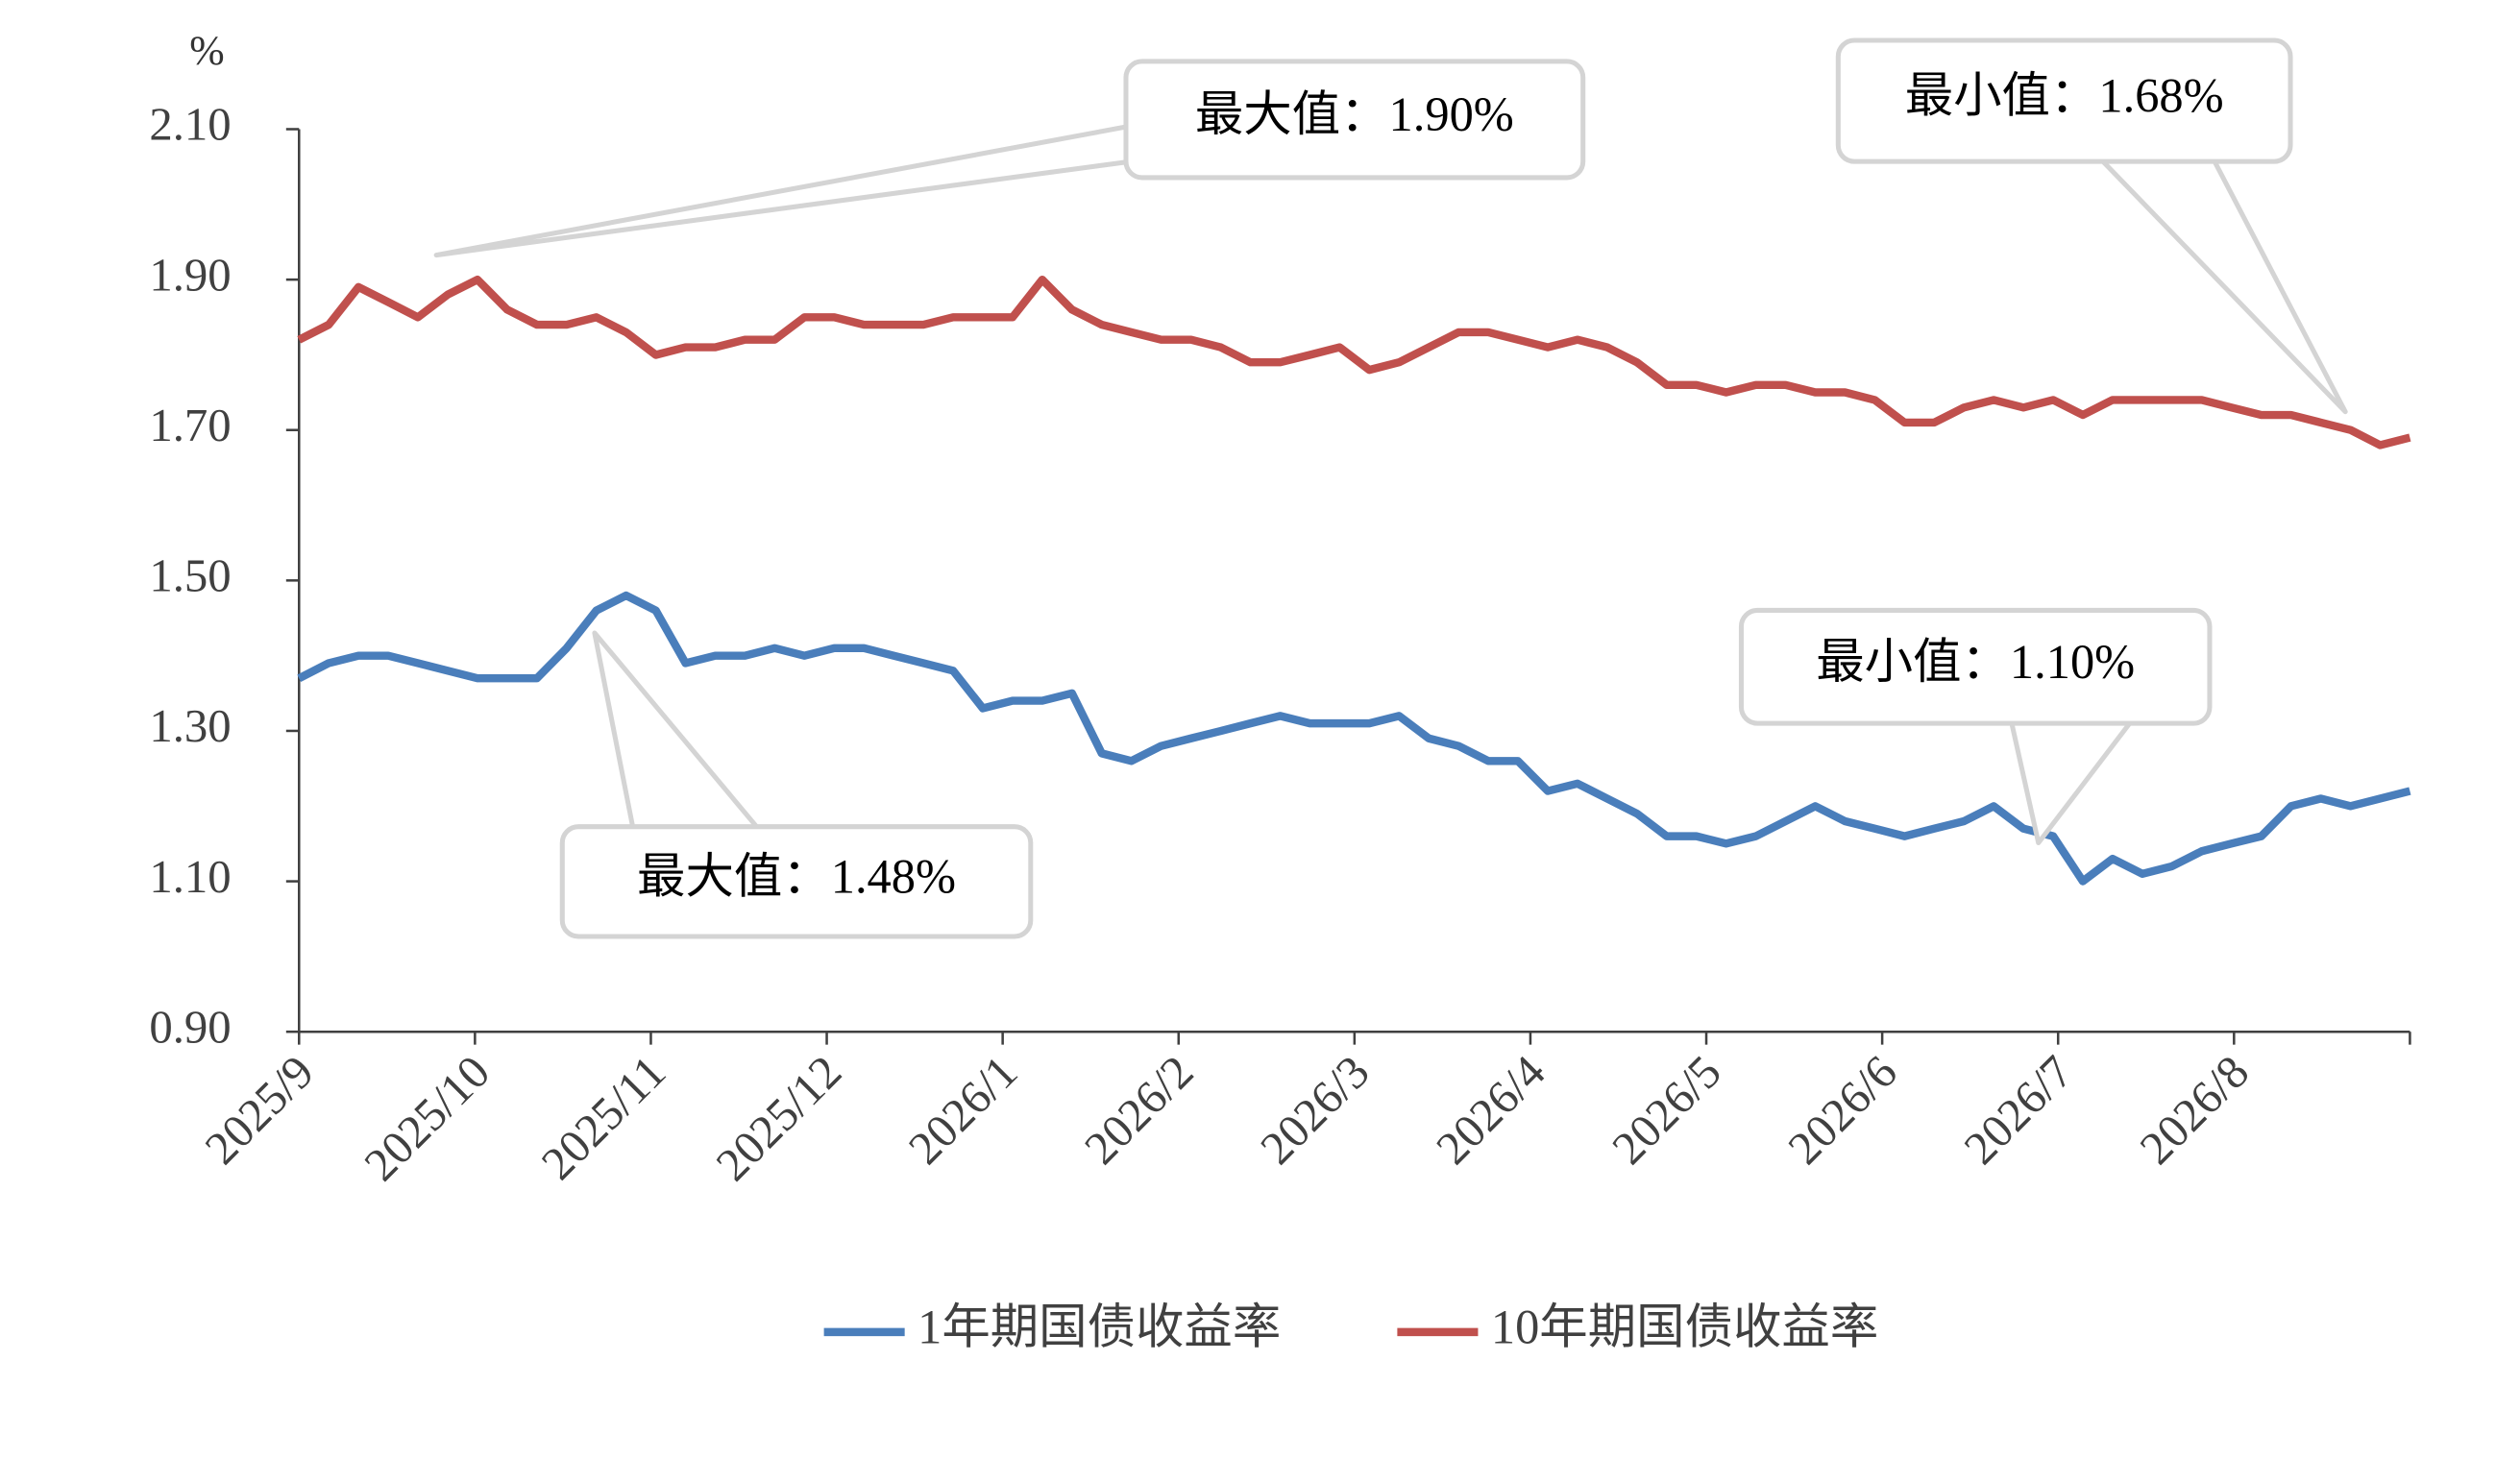  Describe the element at coordinates (963, 1110) in the screenshot. I see `x-tick-label: 2026/1` at that location.